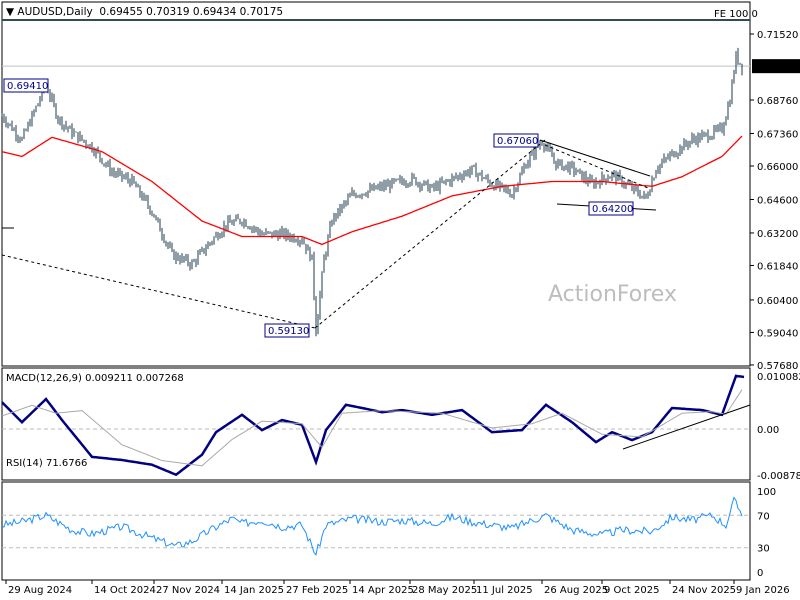 The image size is (800, 600). What do you see at coordinates (760, 573) in the screenshot?
I see `rsi-tick-label: 0` at bounding box center [760, 573].